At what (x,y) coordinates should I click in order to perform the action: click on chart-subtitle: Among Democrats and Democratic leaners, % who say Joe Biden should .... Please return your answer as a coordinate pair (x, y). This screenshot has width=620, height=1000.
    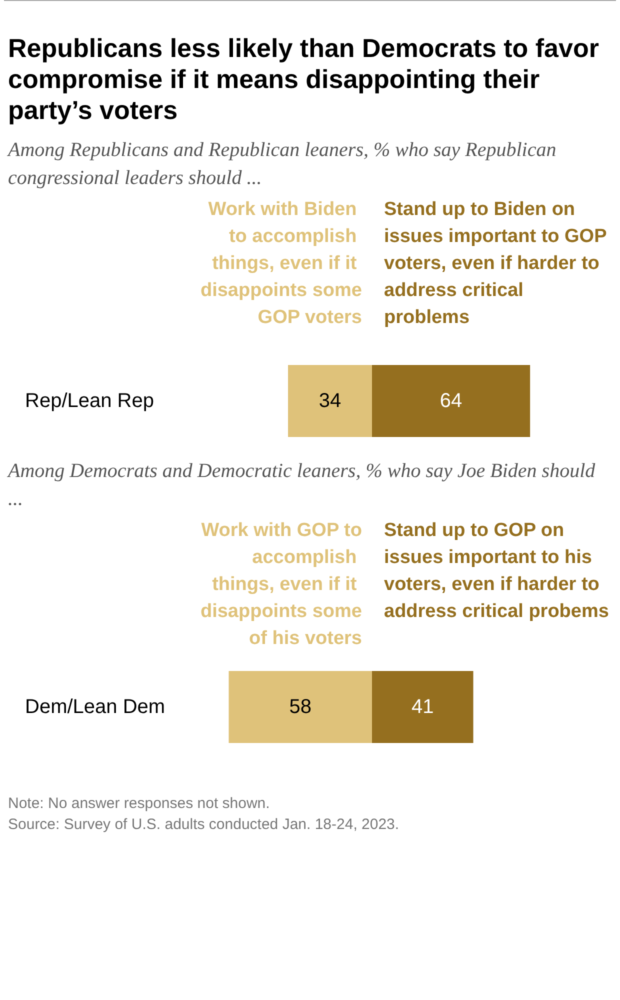
    Looking at the image, I should click on (302, 485).